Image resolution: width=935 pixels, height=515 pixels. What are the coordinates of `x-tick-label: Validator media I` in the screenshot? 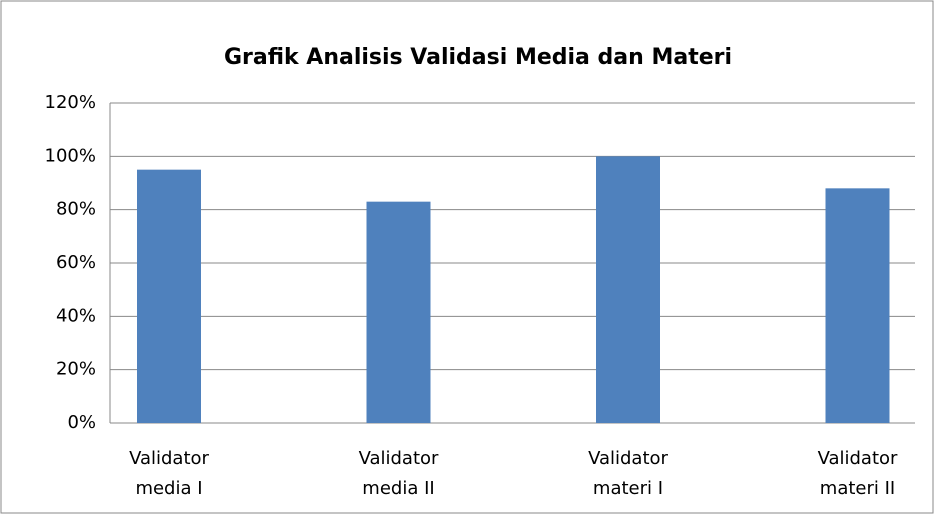 It's located at (169, 473).